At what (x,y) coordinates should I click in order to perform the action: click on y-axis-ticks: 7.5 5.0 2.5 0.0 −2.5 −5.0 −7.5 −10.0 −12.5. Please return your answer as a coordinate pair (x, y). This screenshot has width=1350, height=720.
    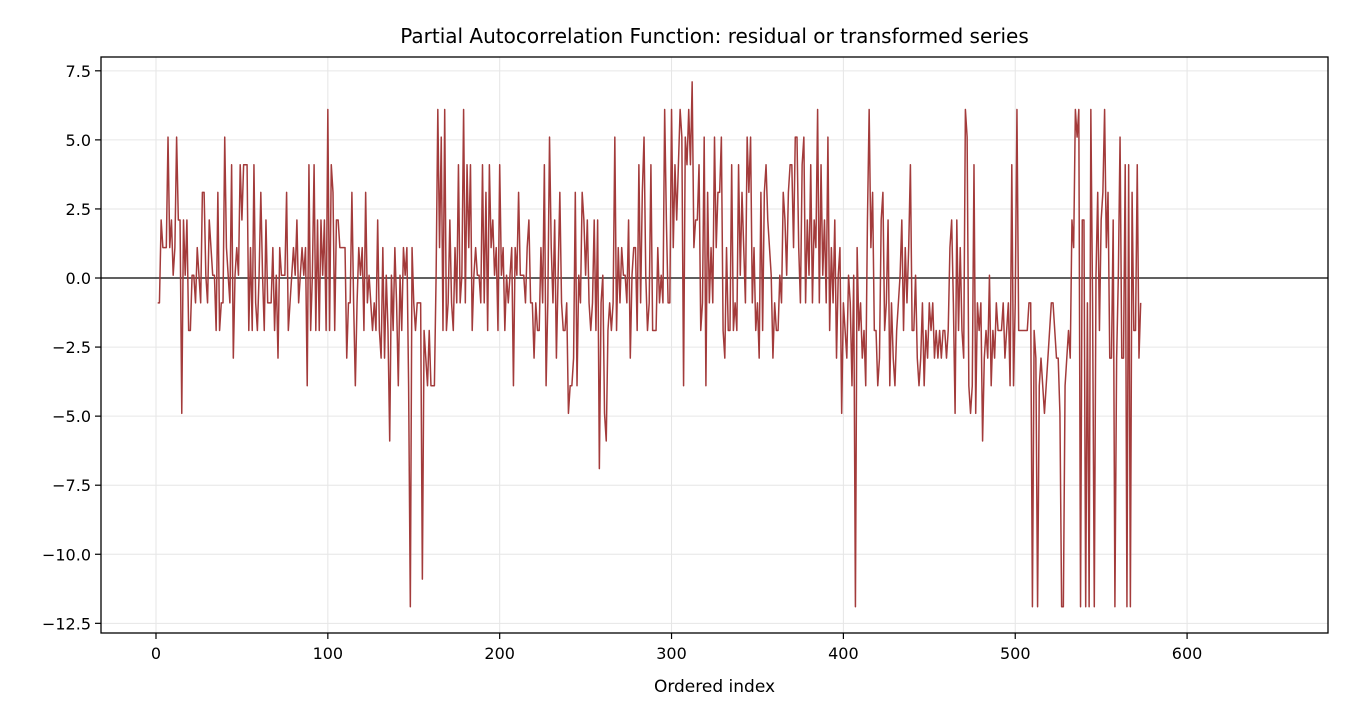
    Looking at the image, I should click on (71, 347).